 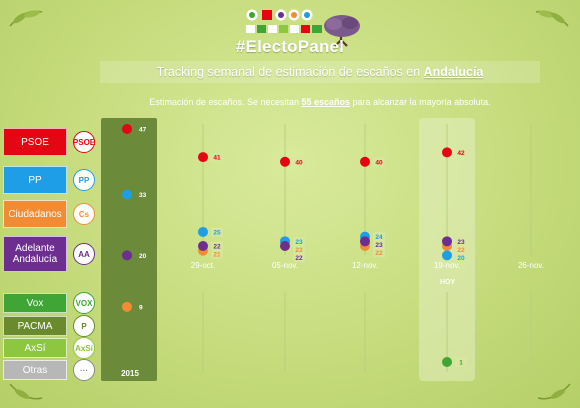 I want to click on party-logo-text: P, so click(x=84, y=326).